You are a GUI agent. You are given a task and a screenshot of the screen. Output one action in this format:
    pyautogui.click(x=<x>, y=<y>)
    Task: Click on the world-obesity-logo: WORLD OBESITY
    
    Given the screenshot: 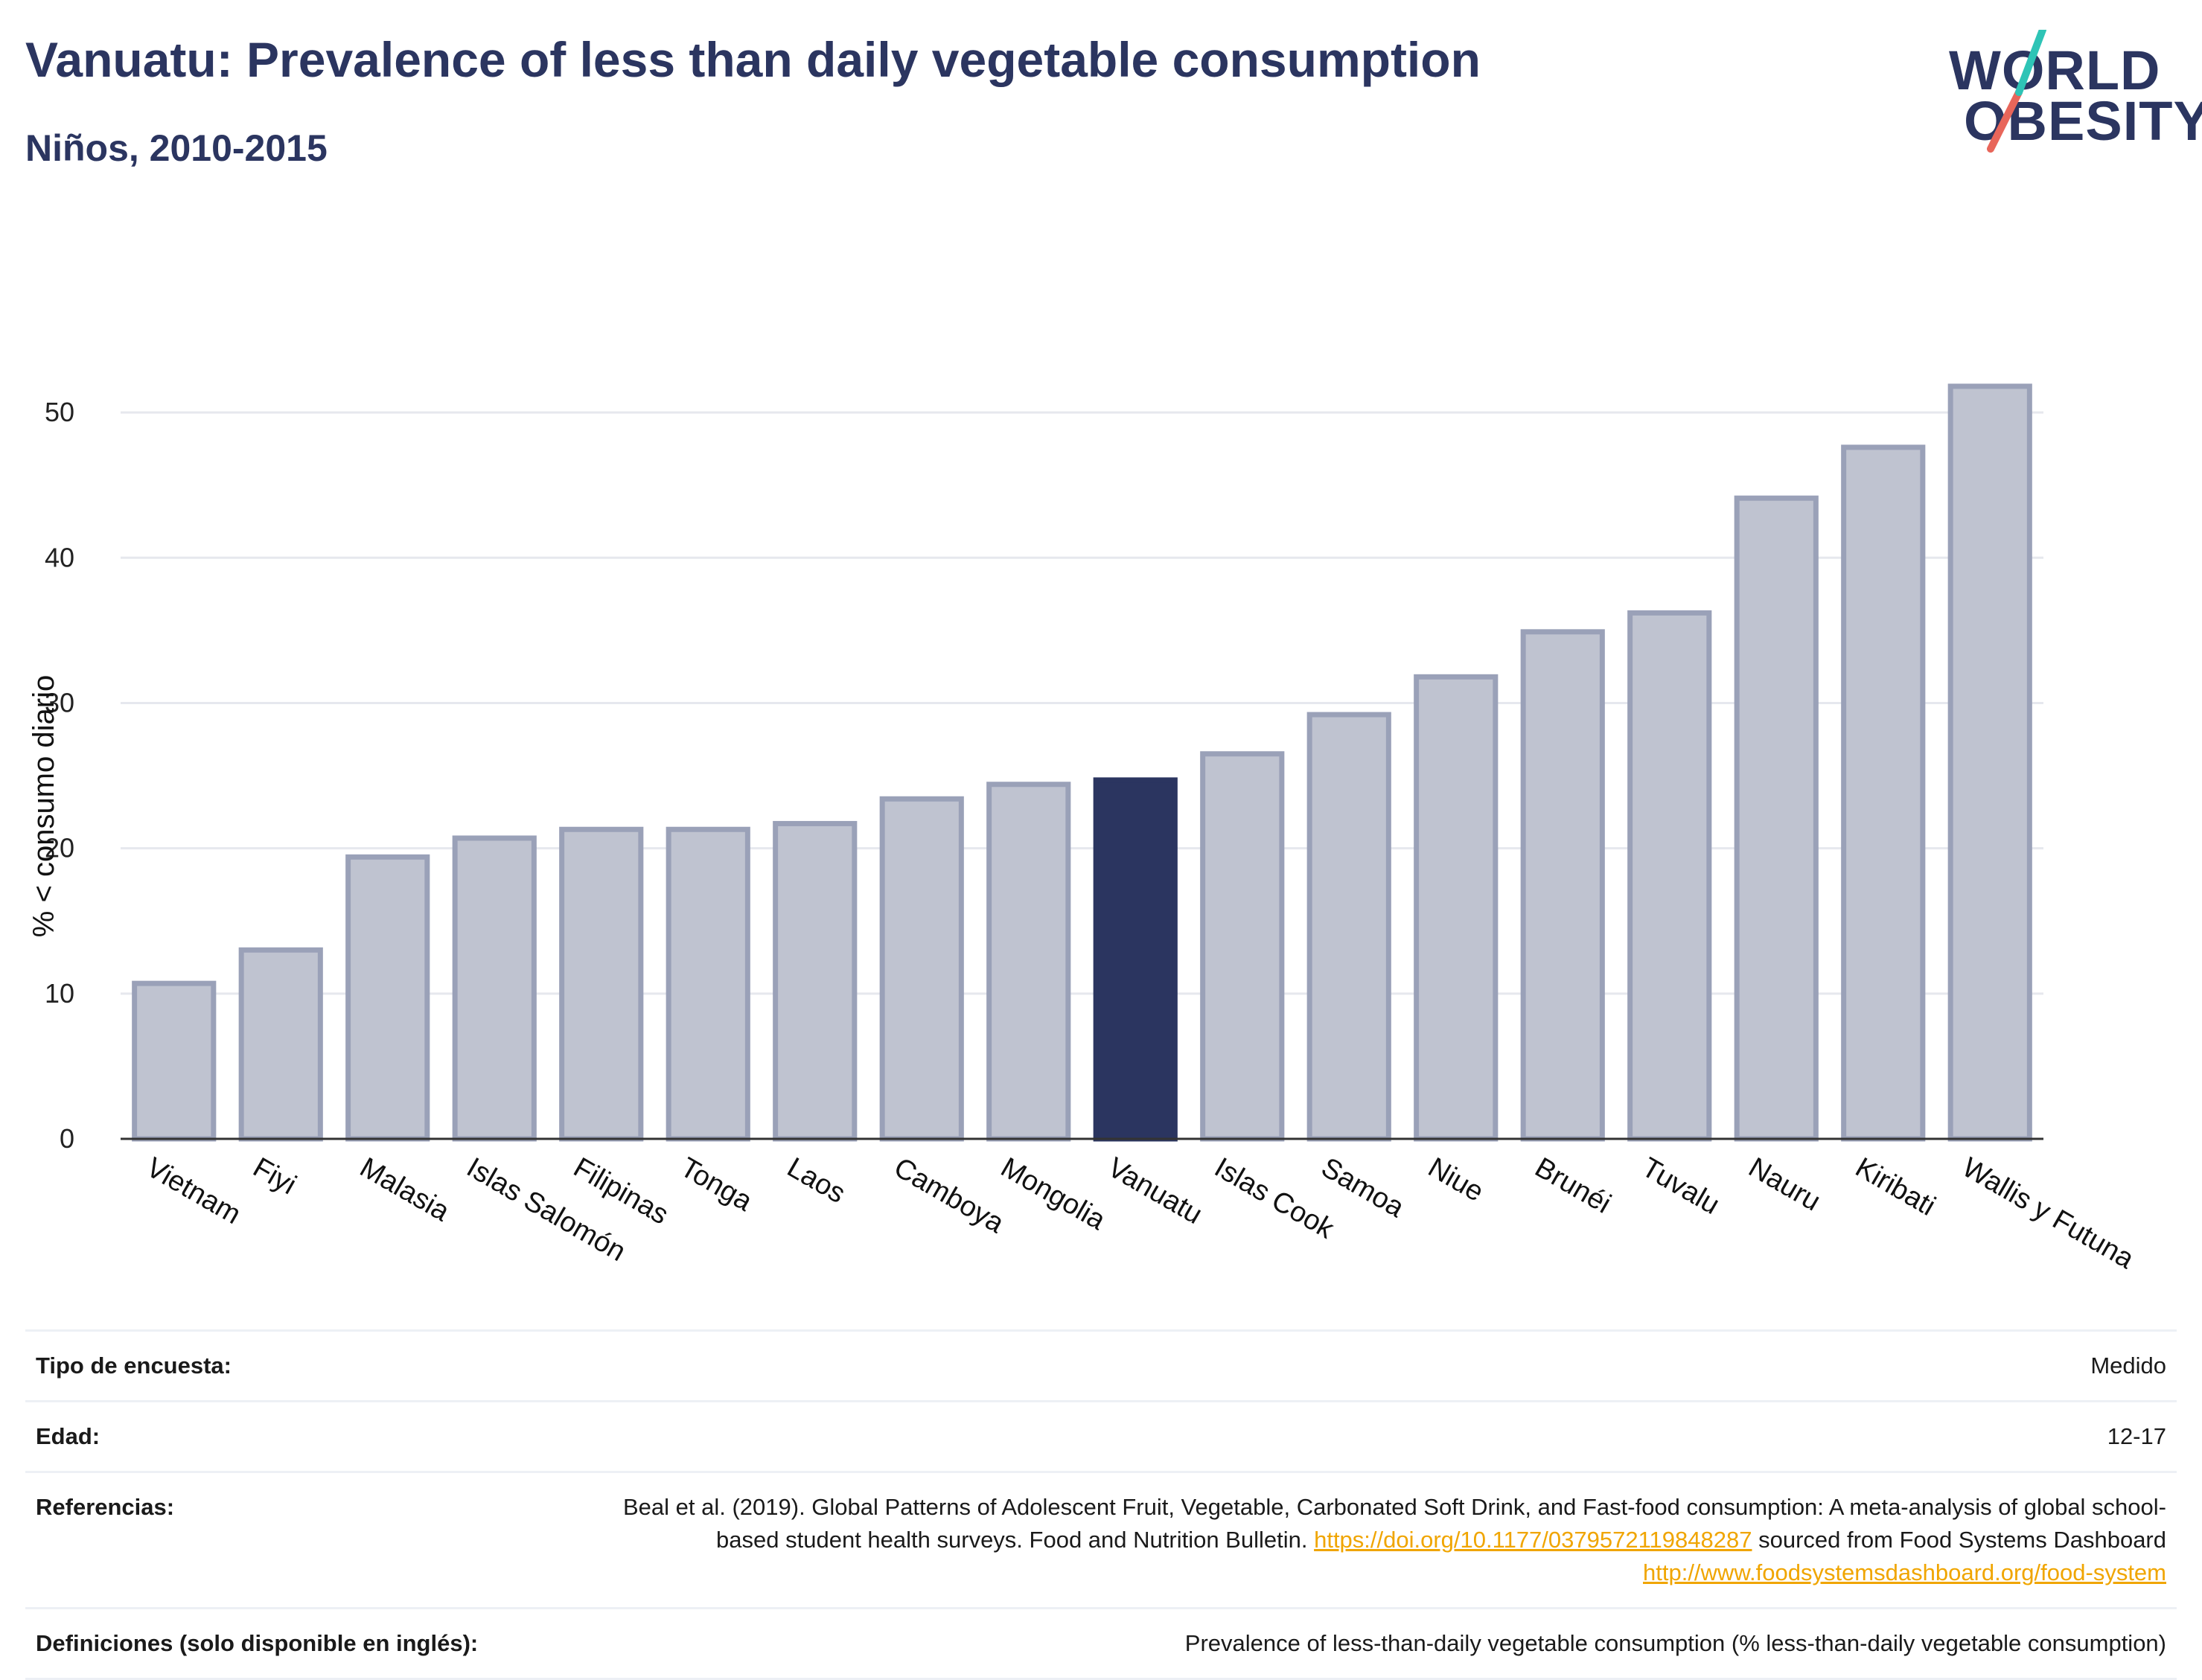 What is the action you would take?
    pyautogui.click(x=2068, y=97)
    